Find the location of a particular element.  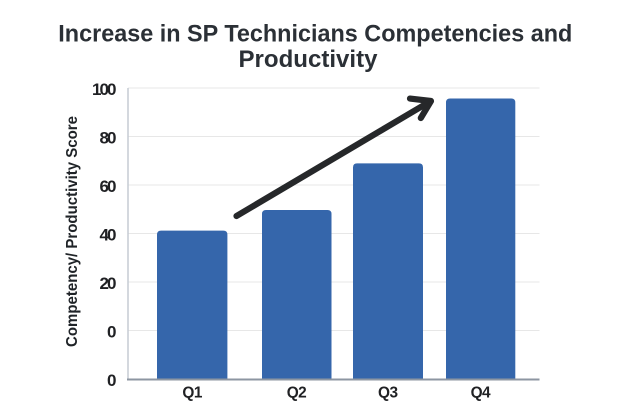

svg-text: 40 is located at coordinates (108, 235).